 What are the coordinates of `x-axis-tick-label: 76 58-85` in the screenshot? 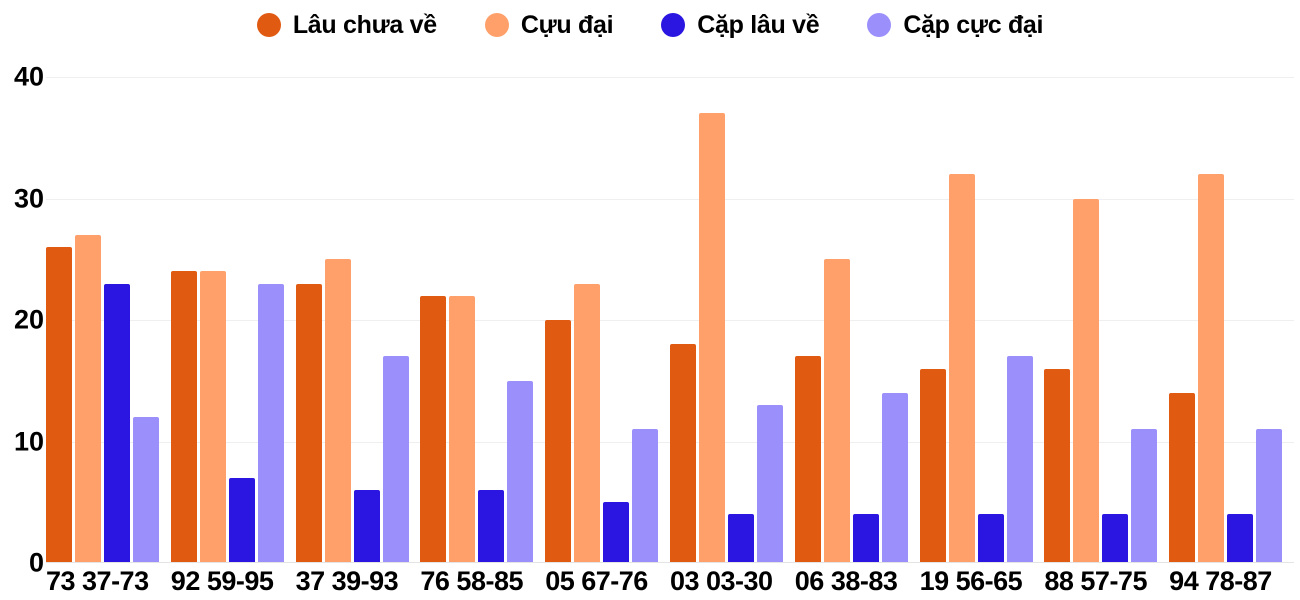 It's located at (482, 583).